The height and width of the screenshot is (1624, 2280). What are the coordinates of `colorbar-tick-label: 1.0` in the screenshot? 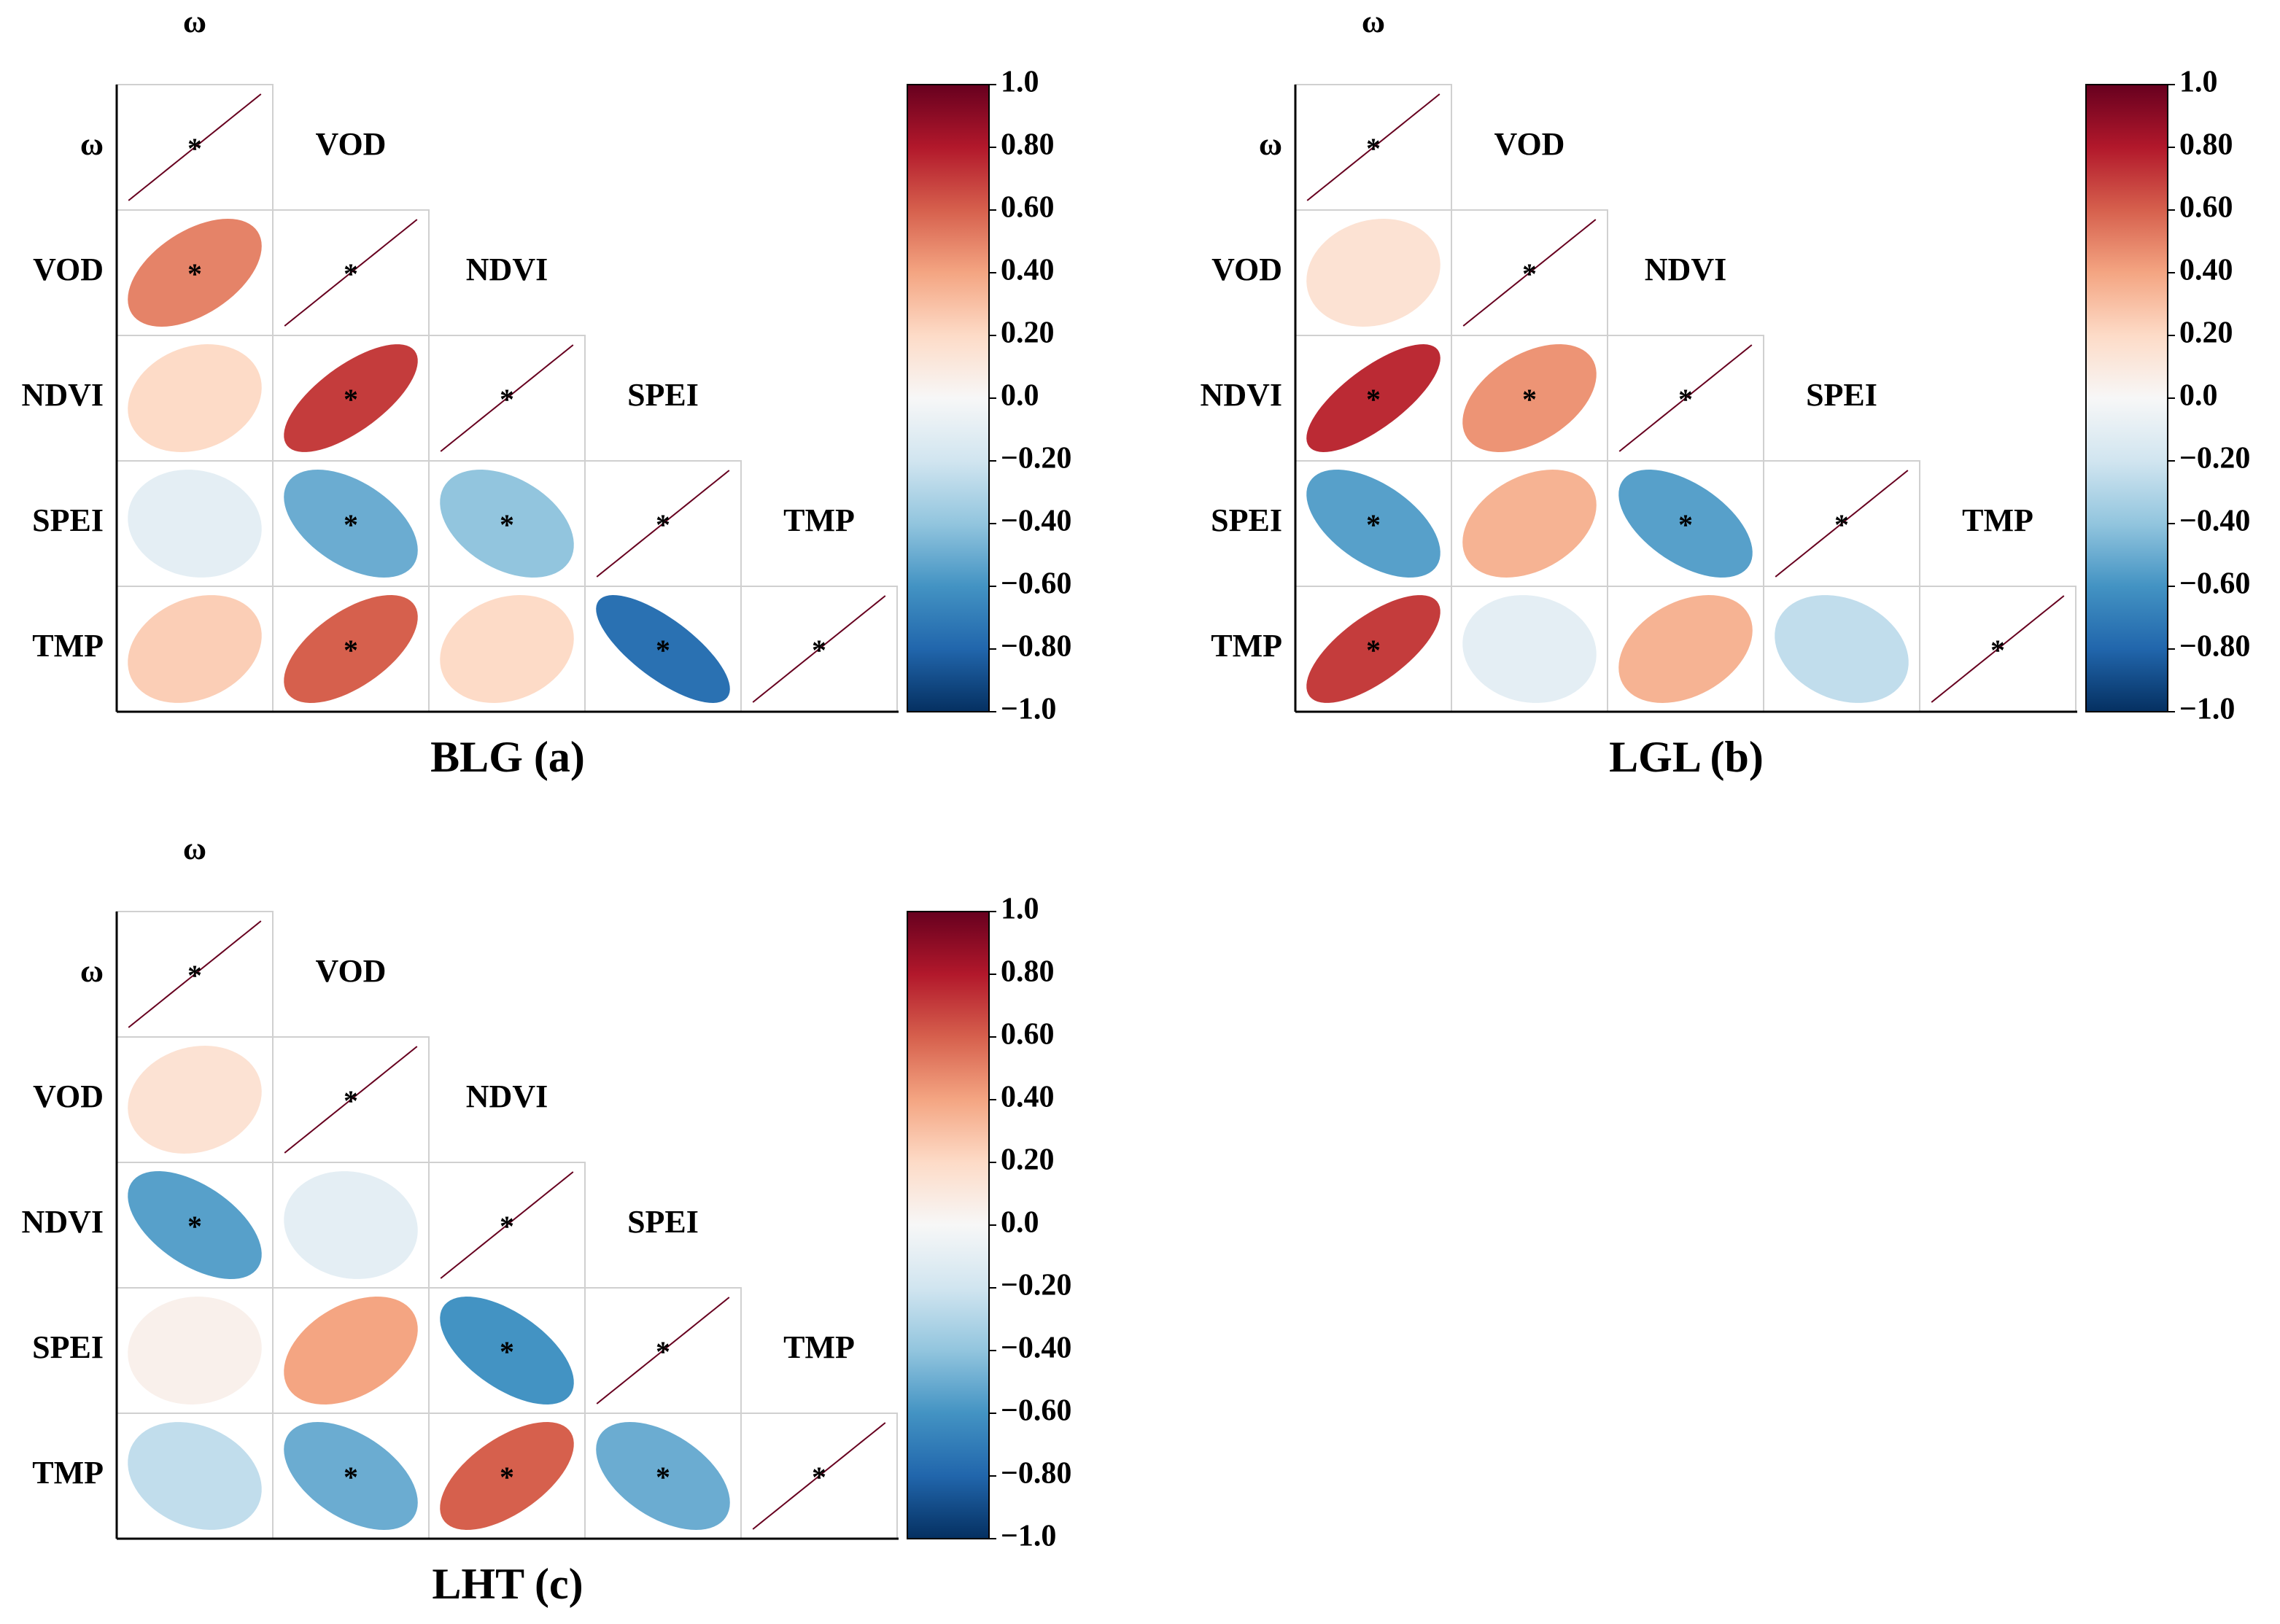 It's located at (2198, 82).